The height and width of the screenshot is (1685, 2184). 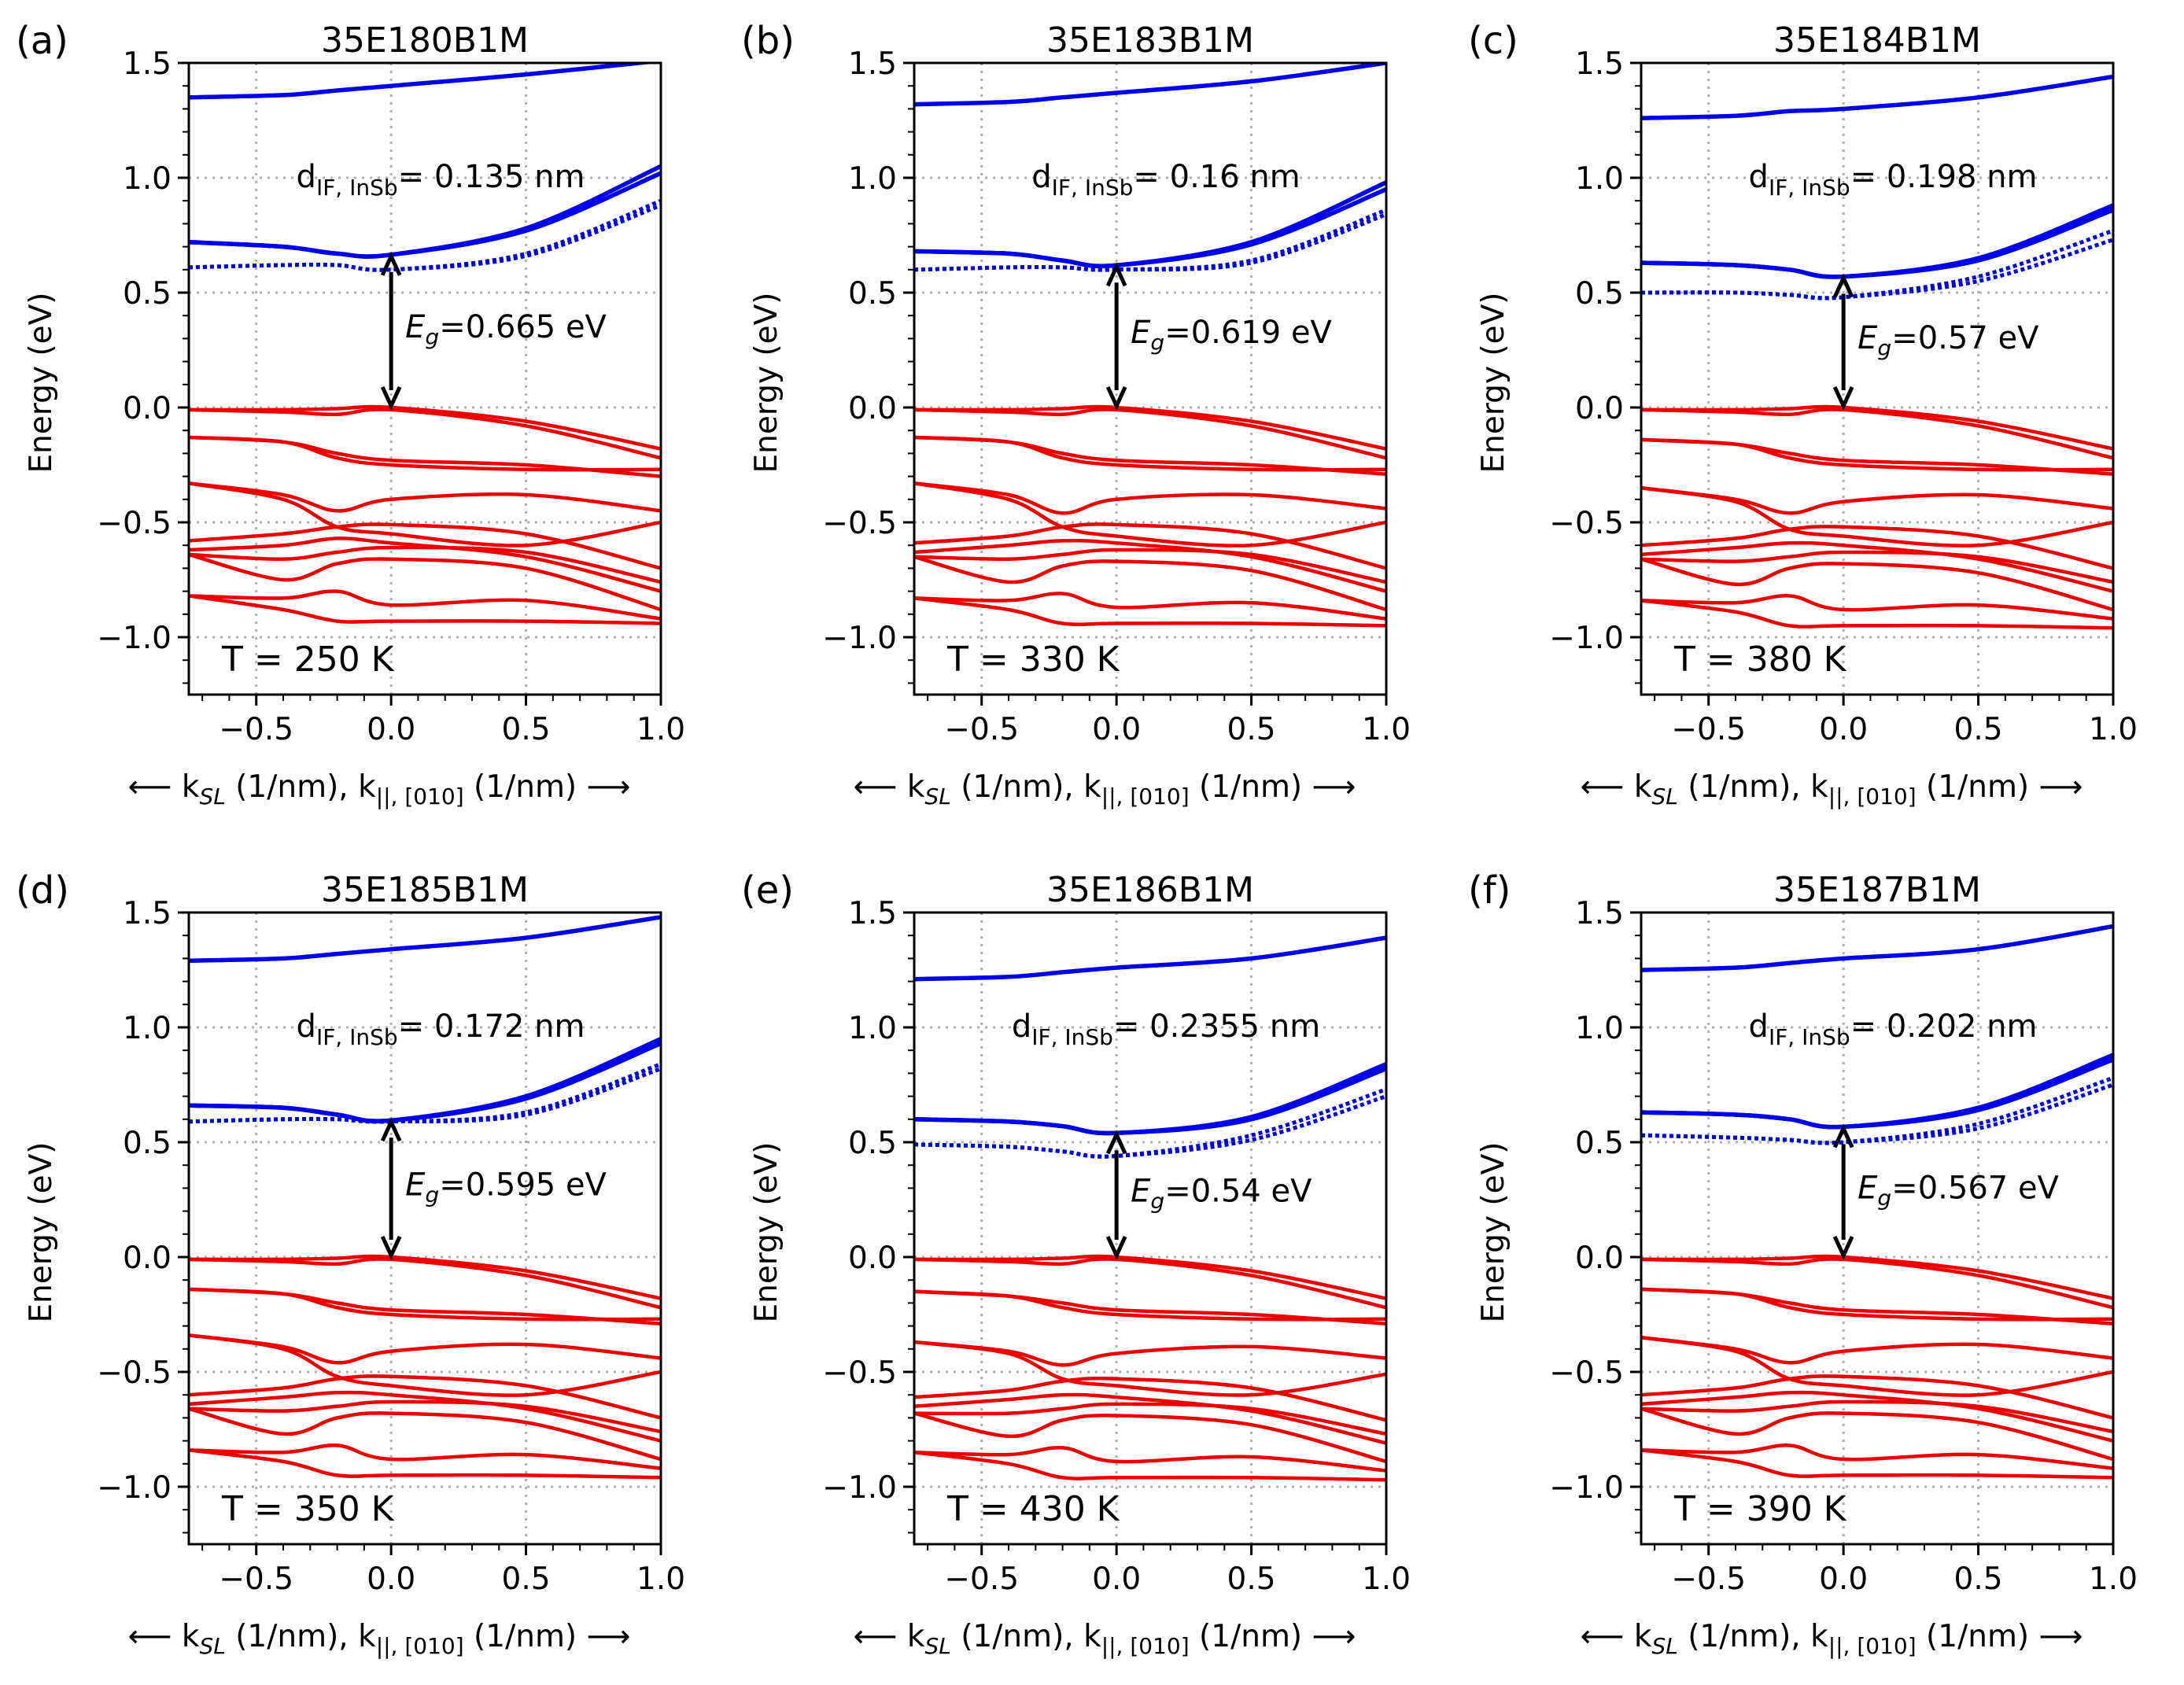 I want to click on band-gap-arrow, so click(x=391, y=331).